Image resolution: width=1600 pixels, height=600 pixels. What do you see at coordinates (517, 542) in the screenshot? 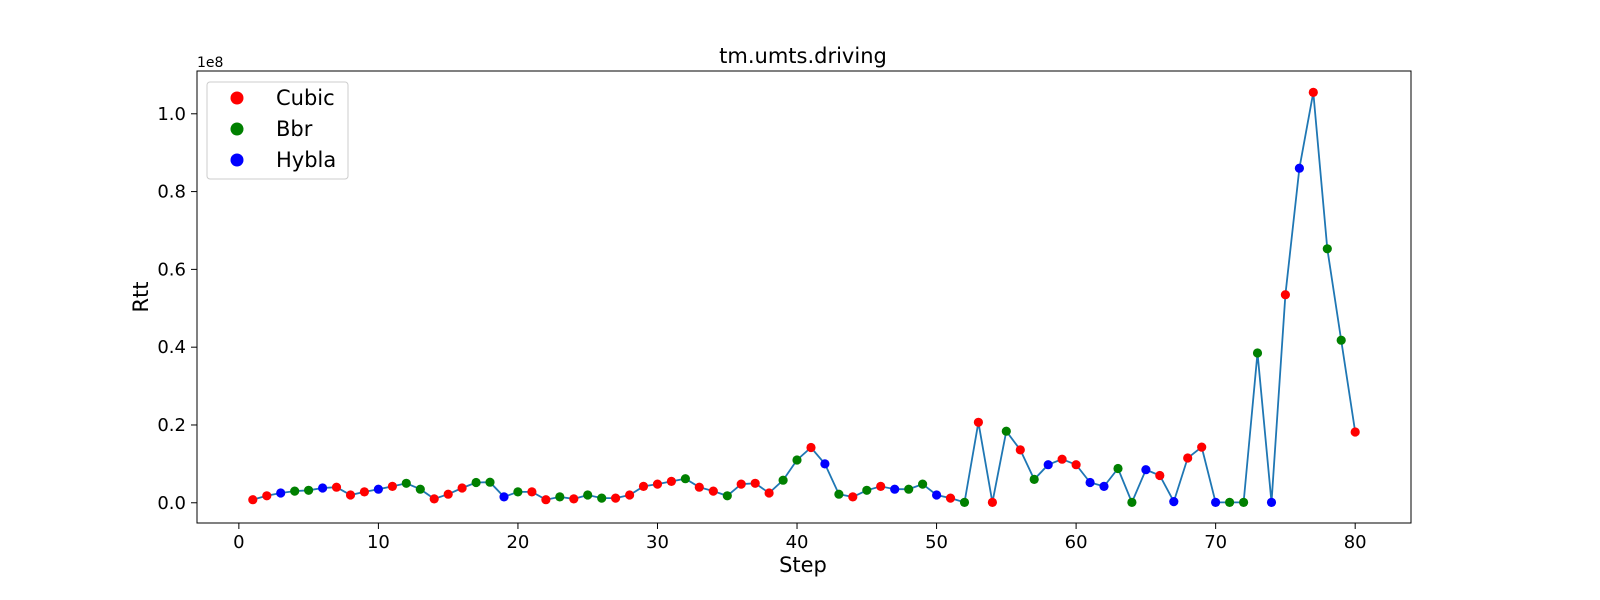
I see `x-tick-label: 20` at bounding box center [517, 542].